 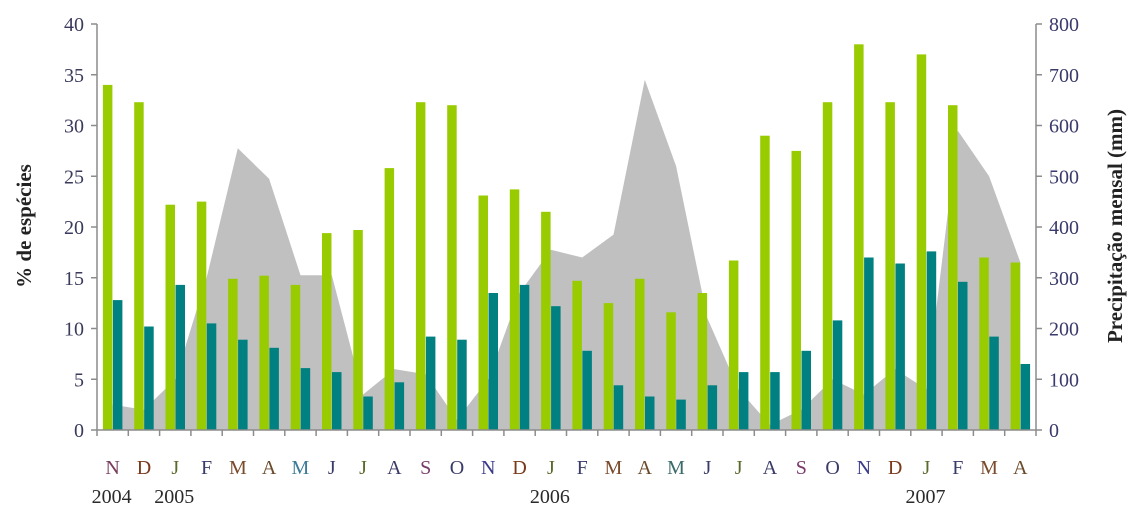 What do you see at coordinates (74, 177) in the screenshot?
I see `left-tick-label: 25` at bounding box center [74, 177].